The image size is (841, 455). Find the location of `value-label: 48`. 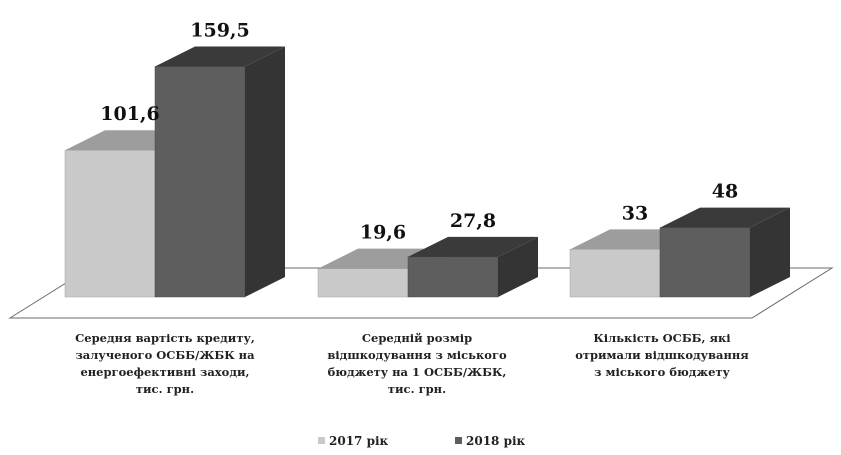

value-label: 48 is located at coordinates (725, 192).